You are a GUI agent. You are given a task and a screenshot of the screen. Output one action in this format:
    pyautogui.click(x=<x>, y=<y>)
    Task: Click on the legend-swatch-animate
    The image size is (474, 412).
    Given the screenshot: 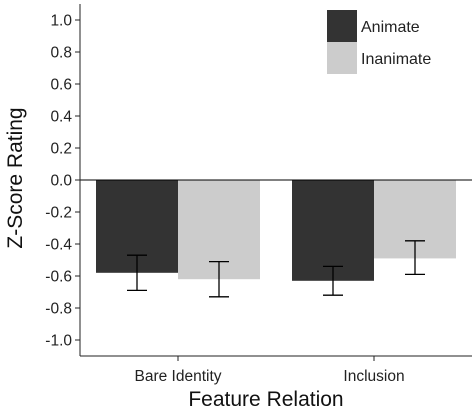 What is the action you would take?
    pyautogui.click(x=342, y=26)
    